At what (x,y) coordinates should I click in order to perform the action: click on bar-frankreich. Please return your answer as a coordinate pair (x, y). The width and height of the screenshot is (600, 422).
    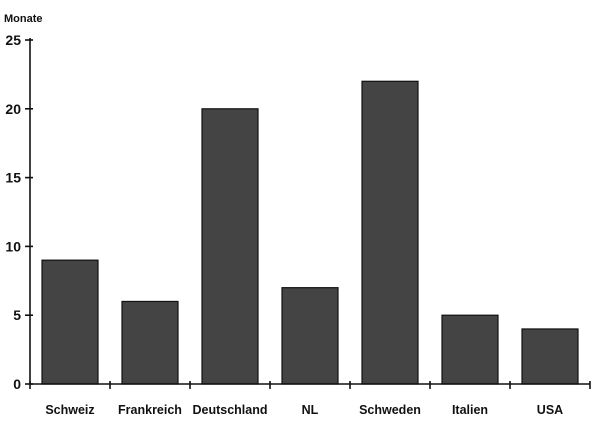
    Looking at the image, I should click on (150, 342).